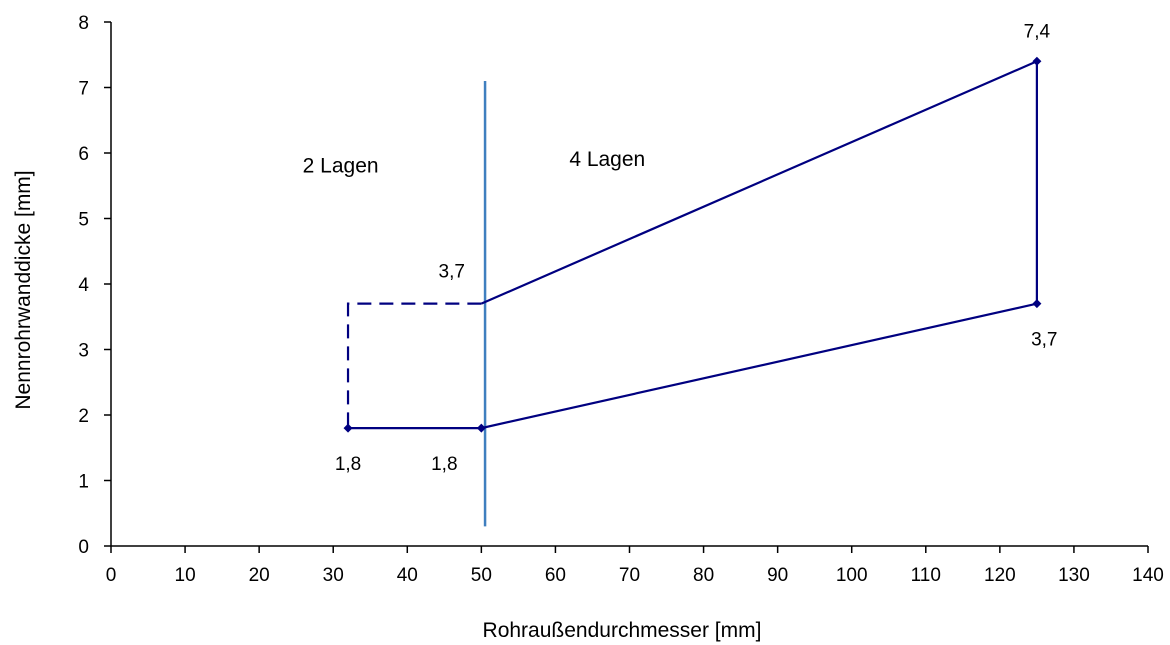 Image resolution: width=1170 pixels, height=645 pixels. What do you see at coordinates (83, 220) in the screenshot?
I see `y-tick-label: 5` at bounding box center [83, 220].